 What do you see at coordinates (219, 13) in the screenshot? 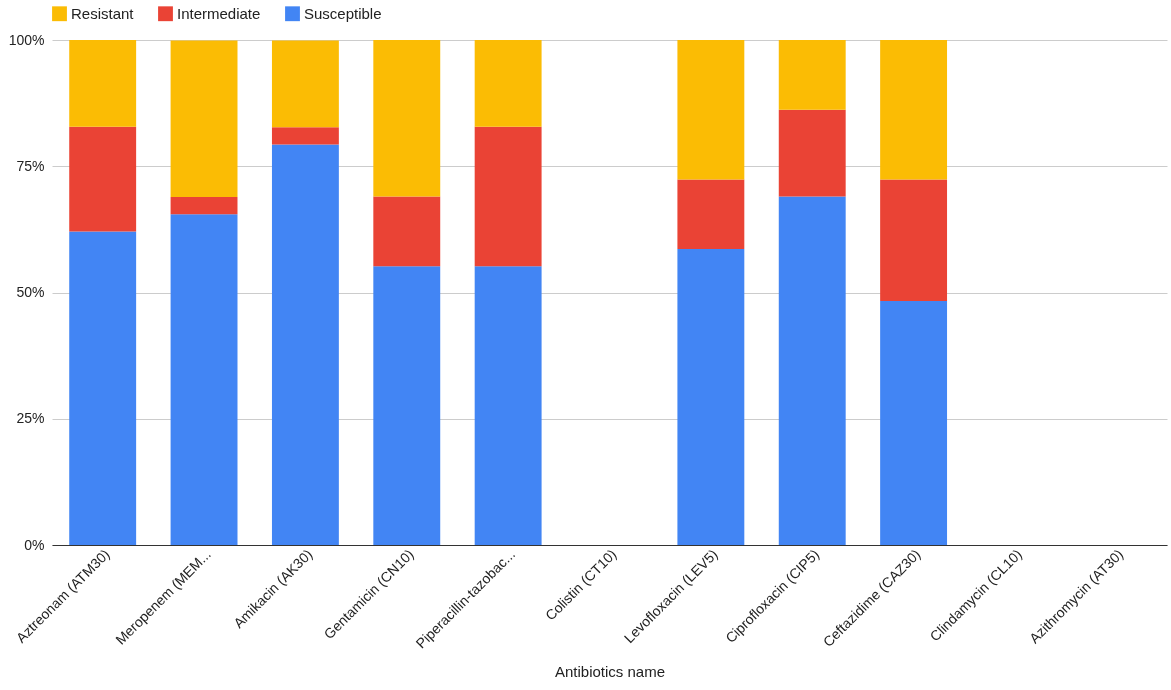
I see `legend-label: Intermediate` at bounding box center [219, 13].